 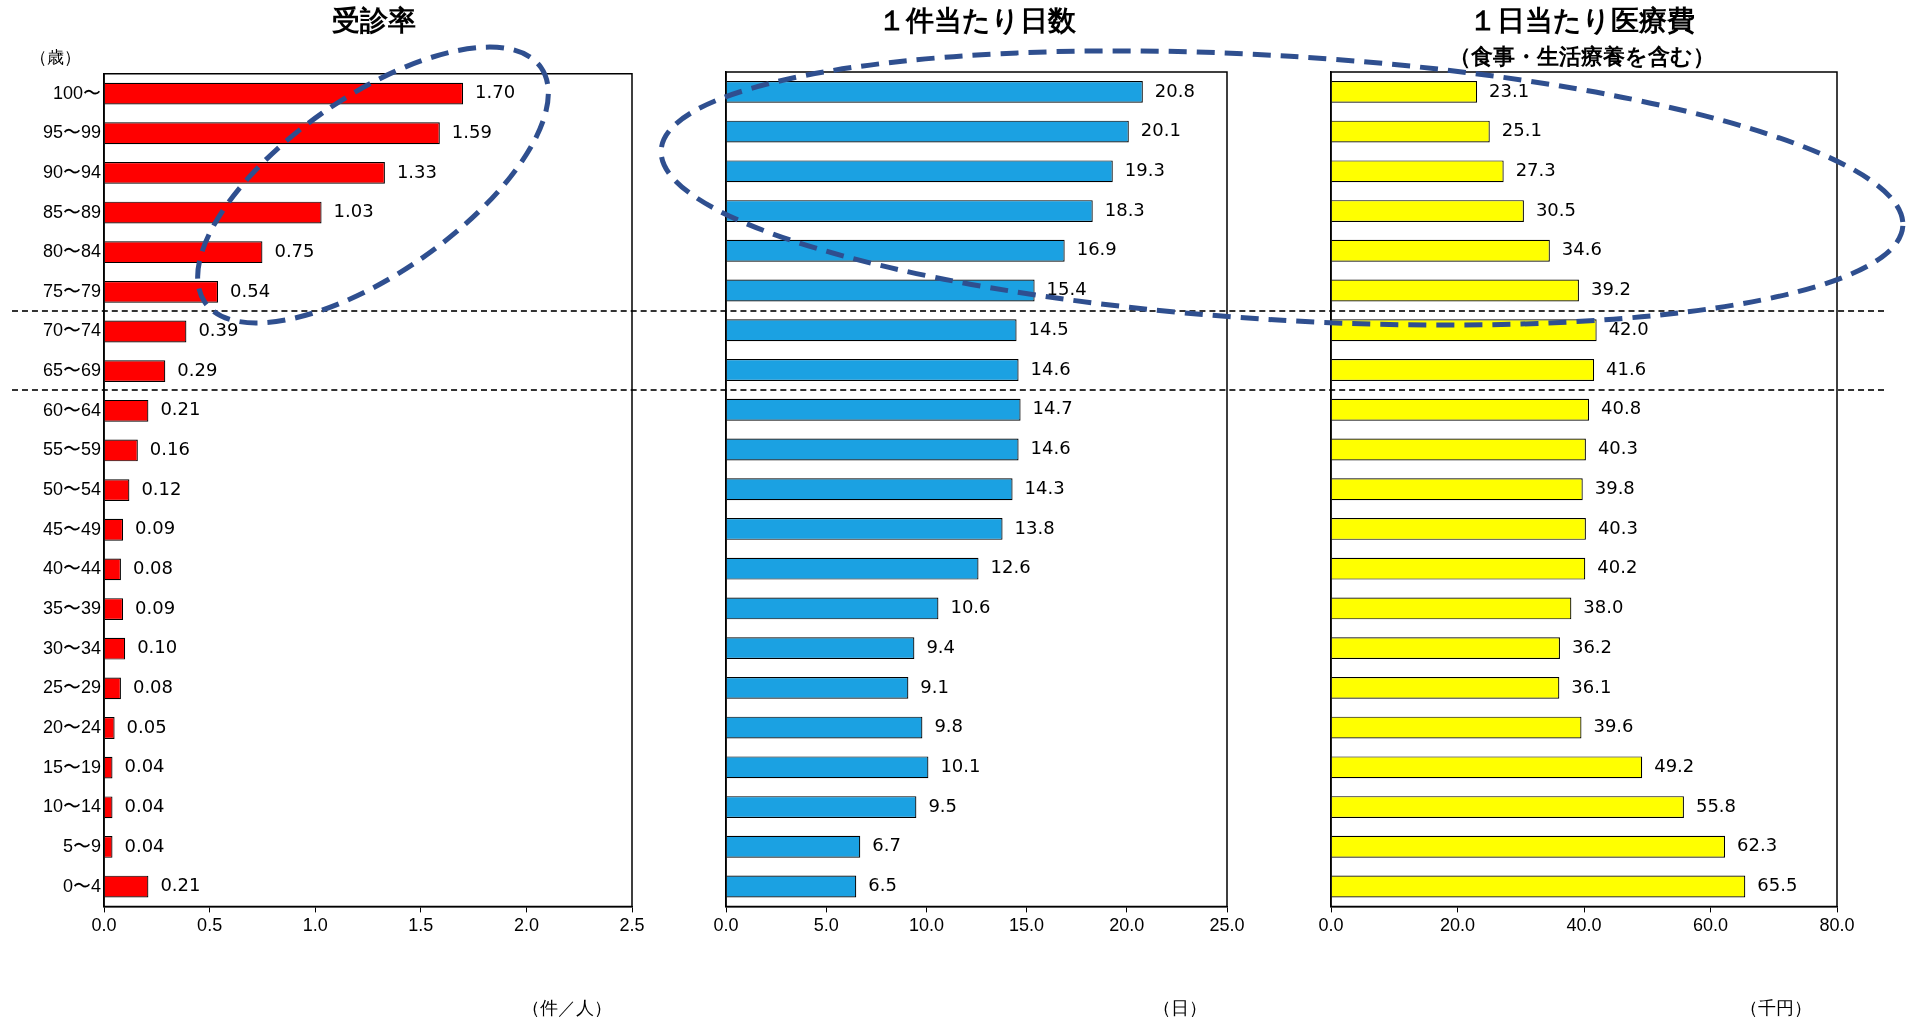 I want to click on x-tick-label: 1.0, so click(x=315, y=925).